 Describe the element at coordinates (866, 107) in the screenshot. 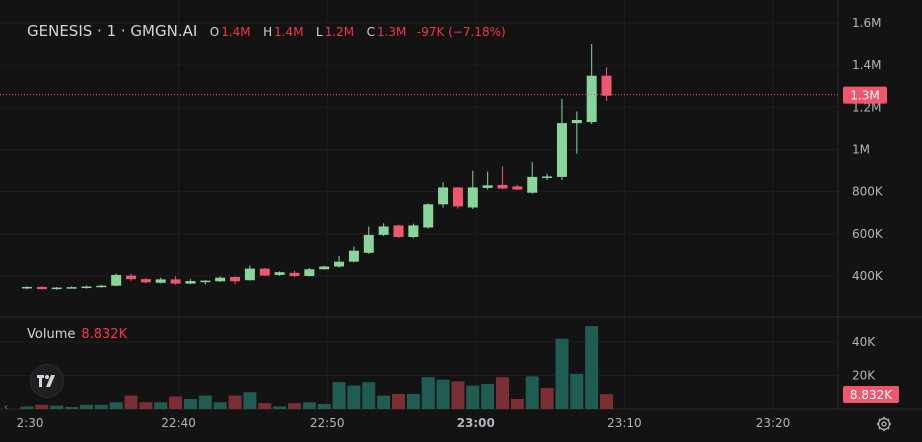

I see `price-tick-label: 1.2M` at that location.